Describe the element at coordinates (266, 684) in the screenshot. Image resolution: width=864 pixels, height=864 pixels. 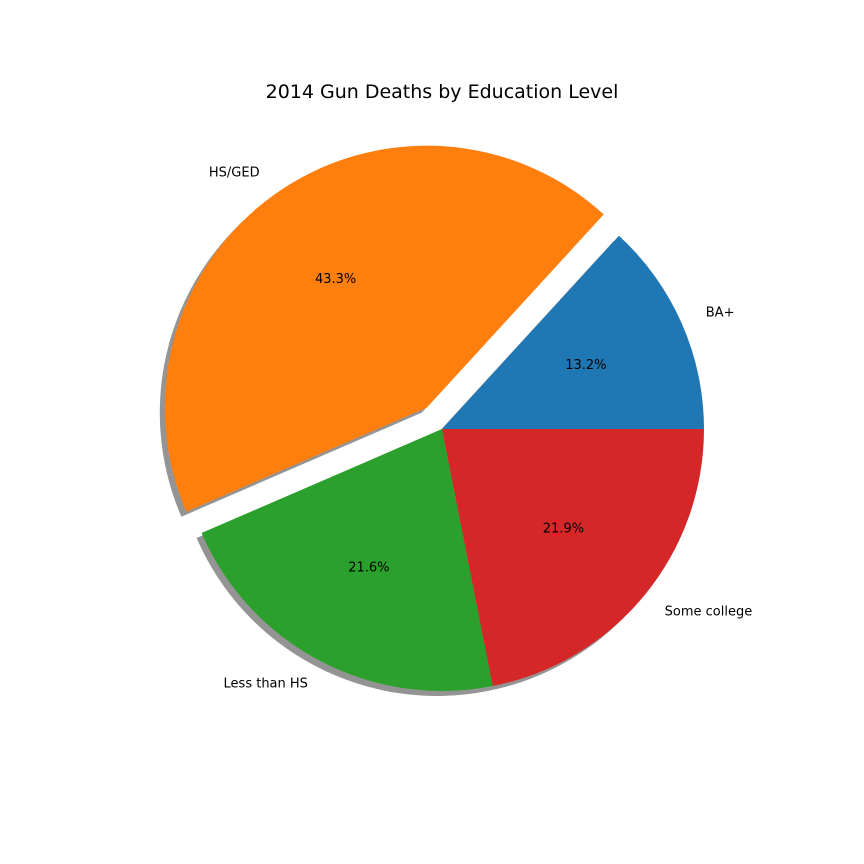
I see `slice-label-less-than-hs: Less than HS` at that location.